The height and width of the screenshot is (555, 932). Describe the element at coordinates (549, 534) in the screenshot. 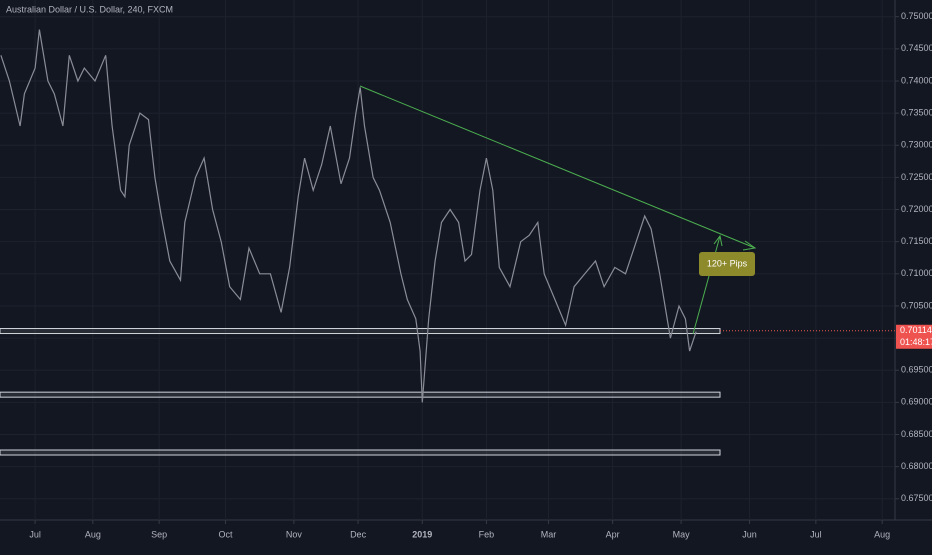

I see `x-tick-label: Mar` at that location.